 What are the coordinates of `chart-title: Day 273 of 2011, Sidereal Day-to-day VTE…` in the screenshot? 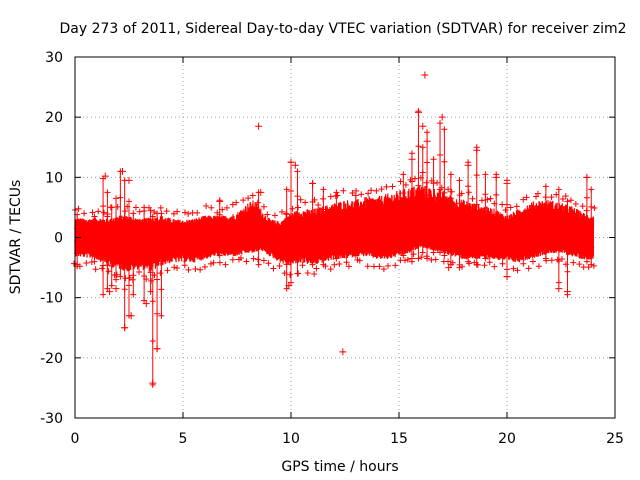 It's located at (343, 29).